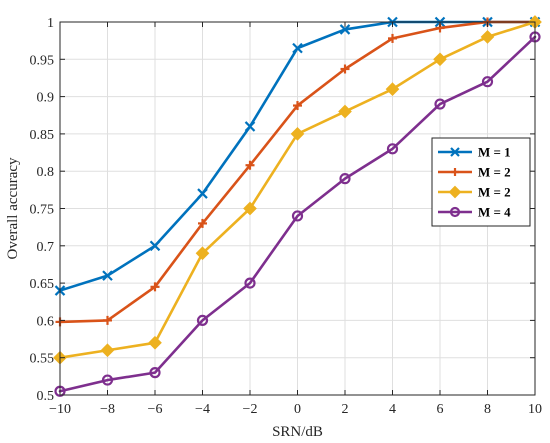 Image resolution: width=550 pixels, height=443 pixels. What do you see at coordinates (46, 247) in the screenshot?
I see `y-tick-label: 0.7` at bounding box center [46, 247].